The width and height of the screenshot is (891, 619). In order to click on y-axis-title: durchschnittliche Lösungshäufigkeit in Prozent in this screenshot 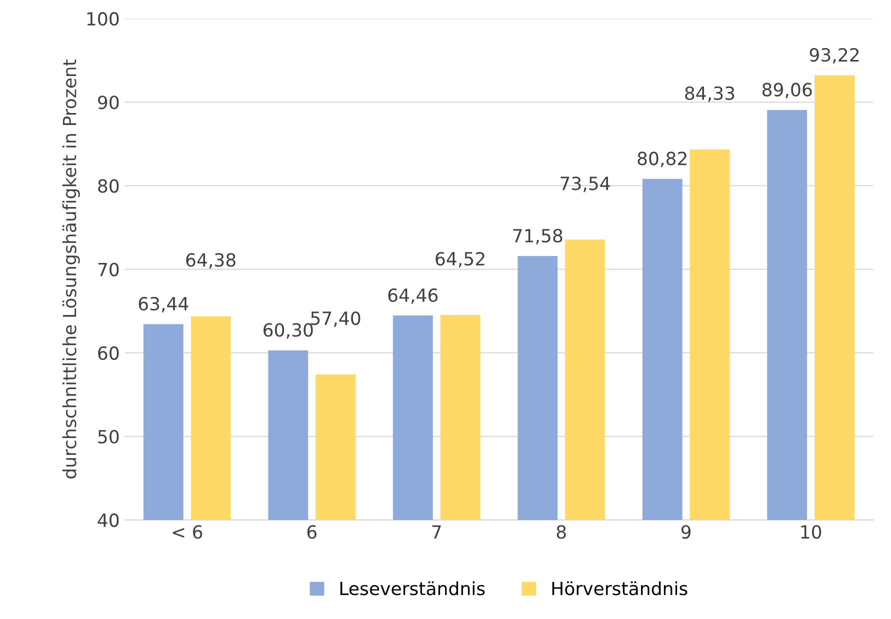, I will do `click(71, 269)`.